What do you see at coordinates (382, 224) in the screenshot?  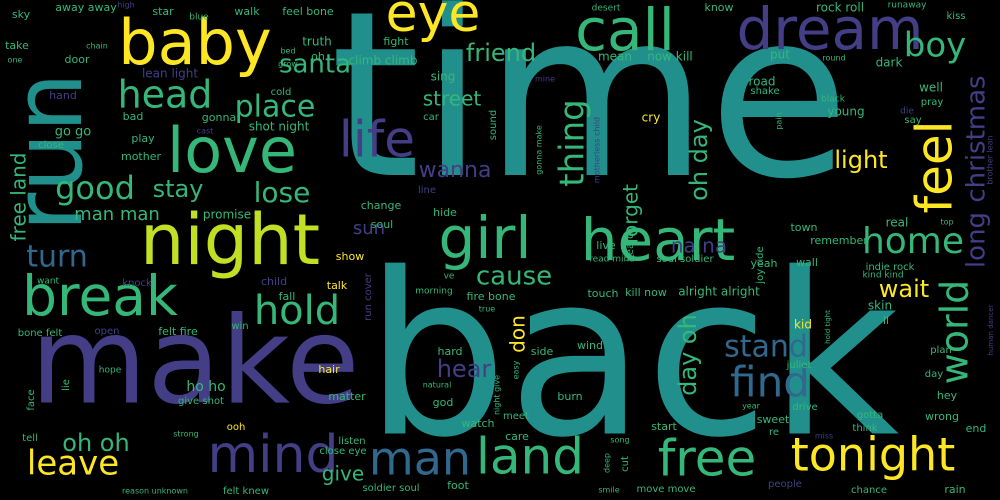 I see `word-soul: soul` at bounding box center [382, 224].